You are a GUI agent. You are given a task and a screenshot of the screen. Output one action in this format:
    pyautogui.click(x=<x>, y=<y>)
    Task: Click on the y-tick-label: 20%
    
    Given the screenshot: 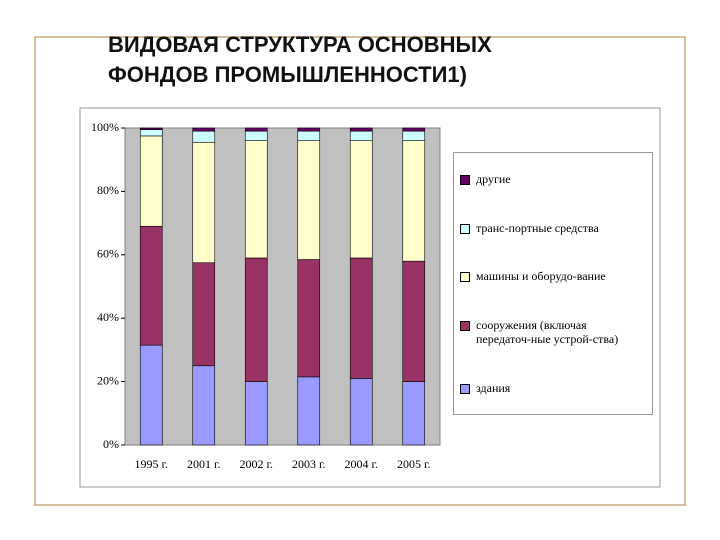 What is the action you would take?
    pyautogui.click(x=108, y=380)
    